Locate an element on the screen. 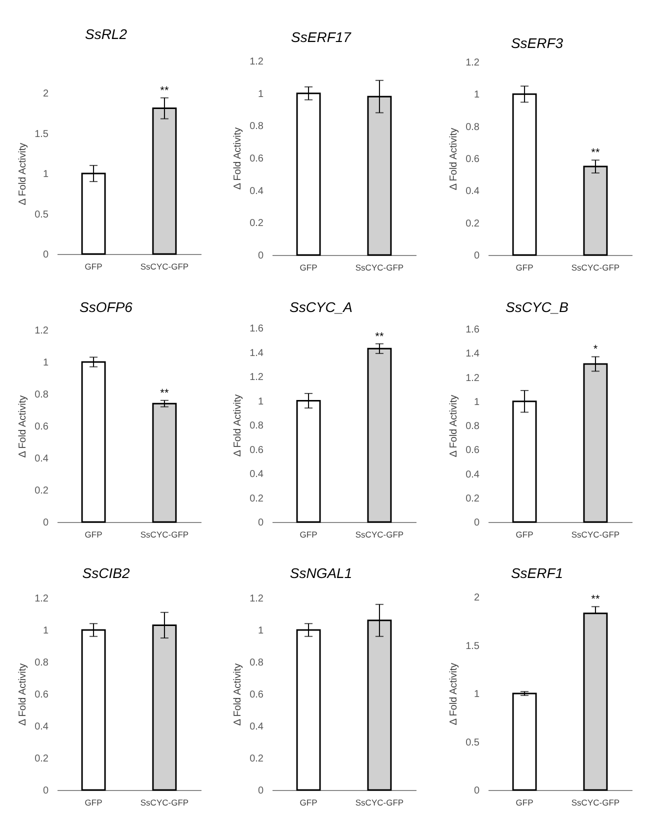  annotation: * is located at coordinates (595, 350).